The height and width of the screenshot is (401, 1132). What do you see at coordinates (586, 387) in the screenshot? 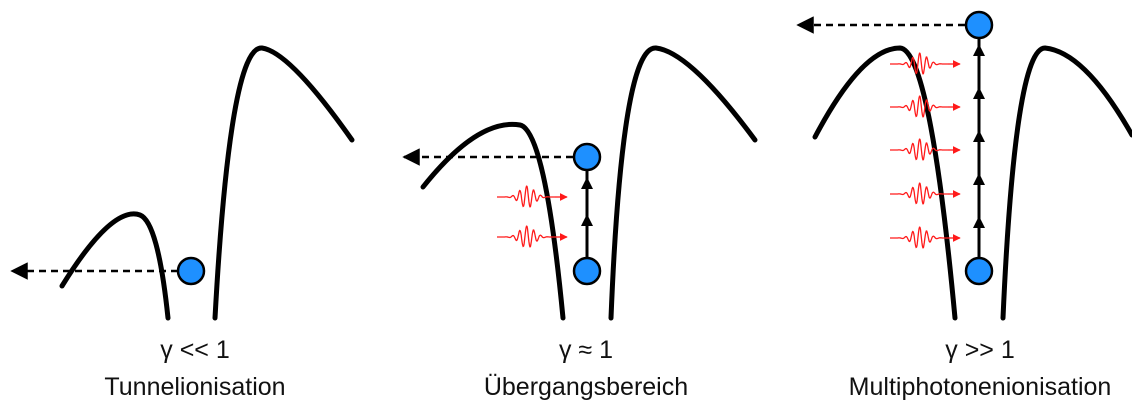
I see `regime-label-transition: Übergangsbereich` at bounding box center [586, 387].